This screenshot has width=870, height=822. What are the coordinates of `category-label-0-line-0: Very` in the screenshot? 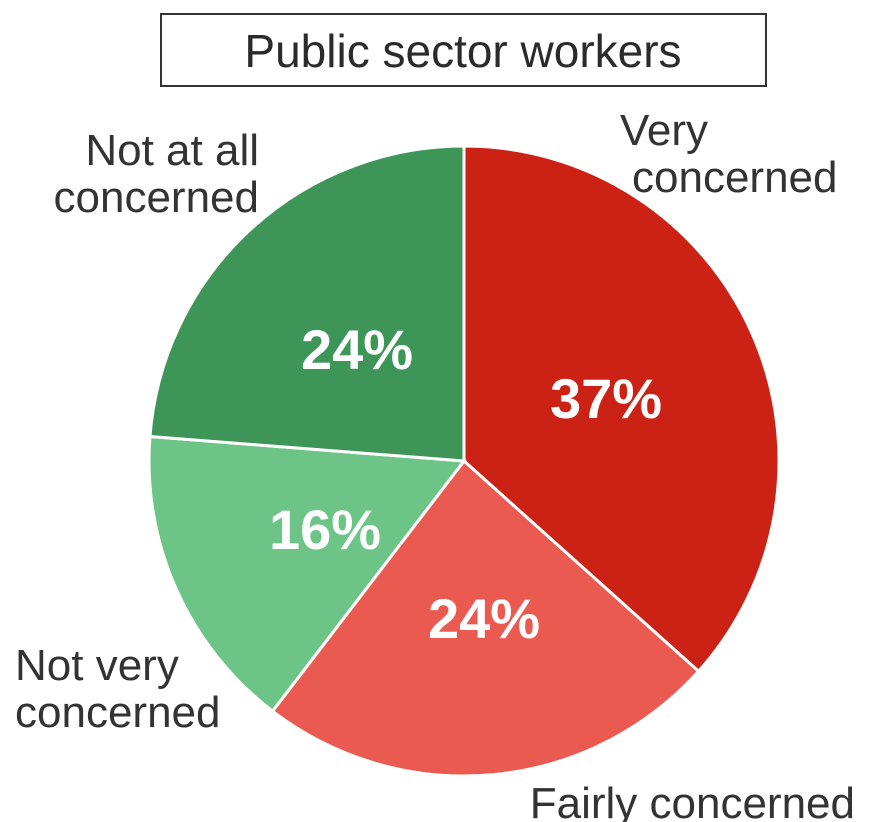 It's located at (664, 130).